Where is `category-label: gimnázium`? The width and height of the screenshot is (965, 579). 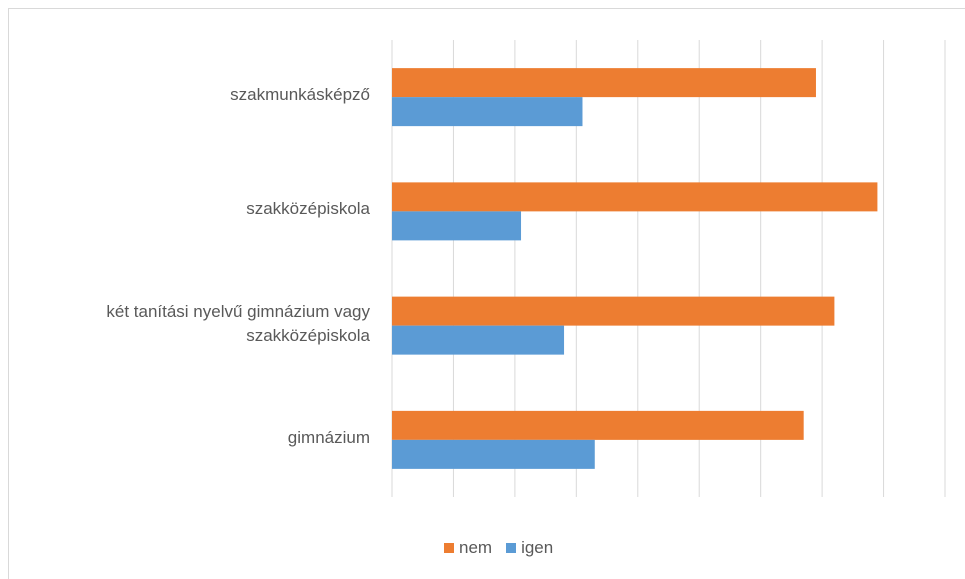 category-label: gimnázium is located at coordinates (328, 437).